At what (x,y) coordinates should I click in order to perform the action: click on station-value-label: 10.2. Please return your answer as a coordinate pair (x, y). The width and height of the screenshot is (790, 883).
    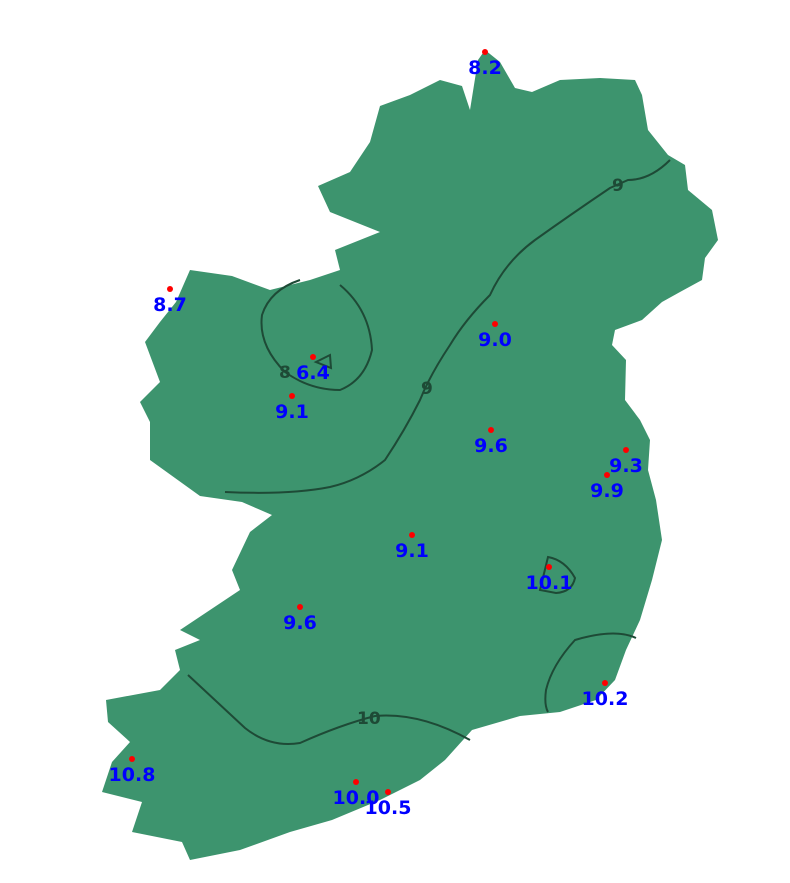
    Looking at the image, I should click on (605, 699).